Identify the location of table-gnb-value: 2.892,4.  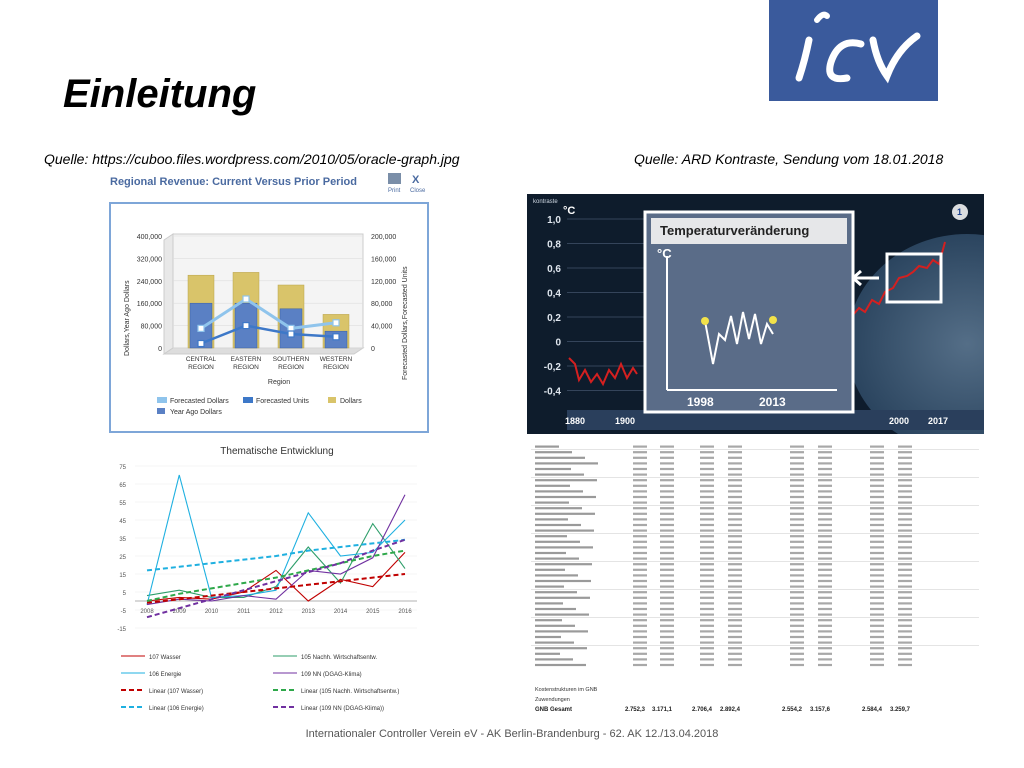
(730, 710).